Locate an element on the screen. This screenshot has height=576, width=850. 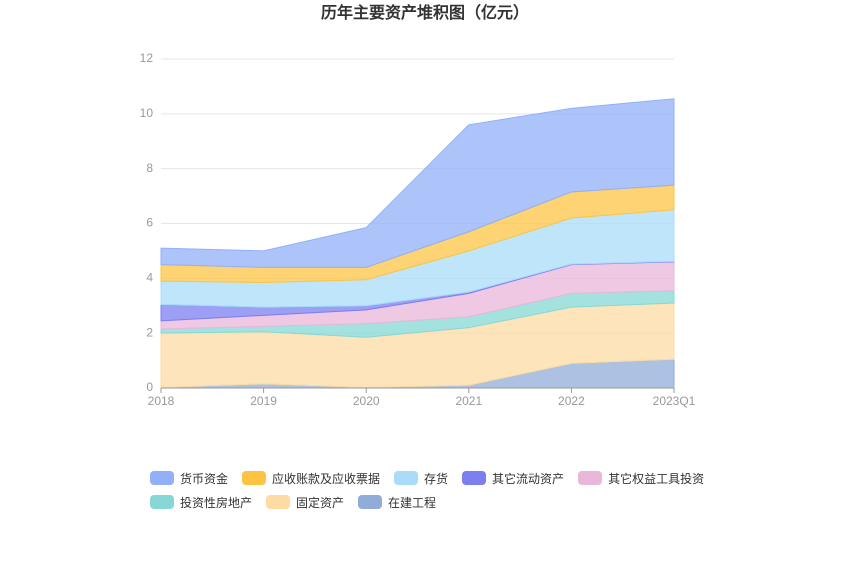
legend-item: 投资性房地产 is located at coordinates (201, 502).